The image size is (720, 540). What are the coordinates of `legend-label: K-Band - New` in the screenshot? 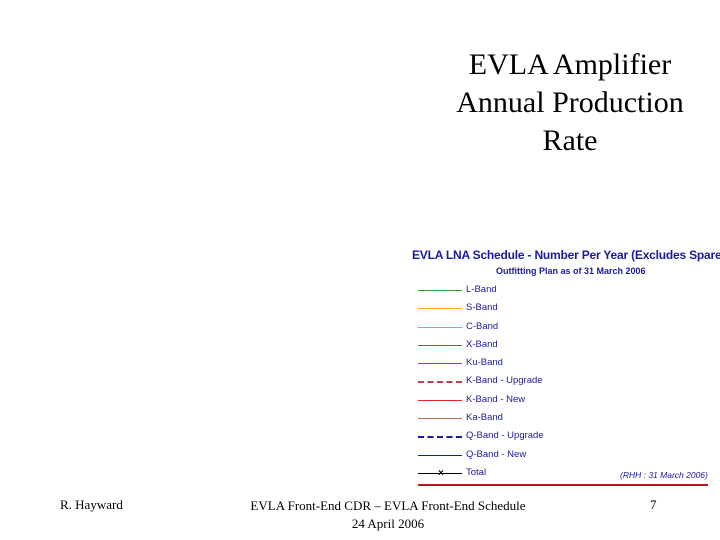 It's located at (496, 399).